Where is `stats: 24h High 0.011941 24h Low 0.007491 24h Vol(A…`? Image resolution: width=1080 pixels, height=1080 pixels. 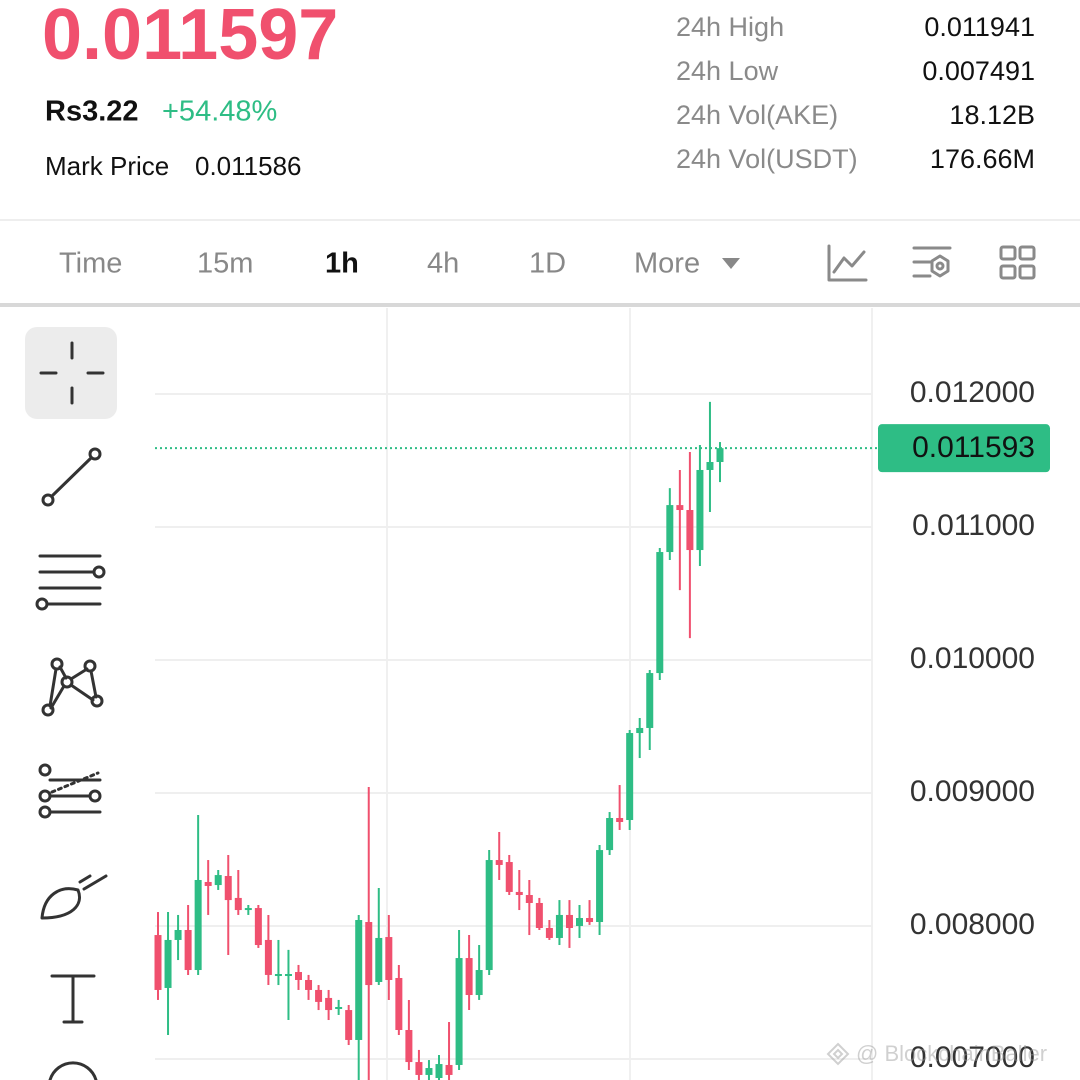
stats: 24h High 0.011941 24h Low 0.007491 24h Vol(A… is located at coordinates (855, 93).